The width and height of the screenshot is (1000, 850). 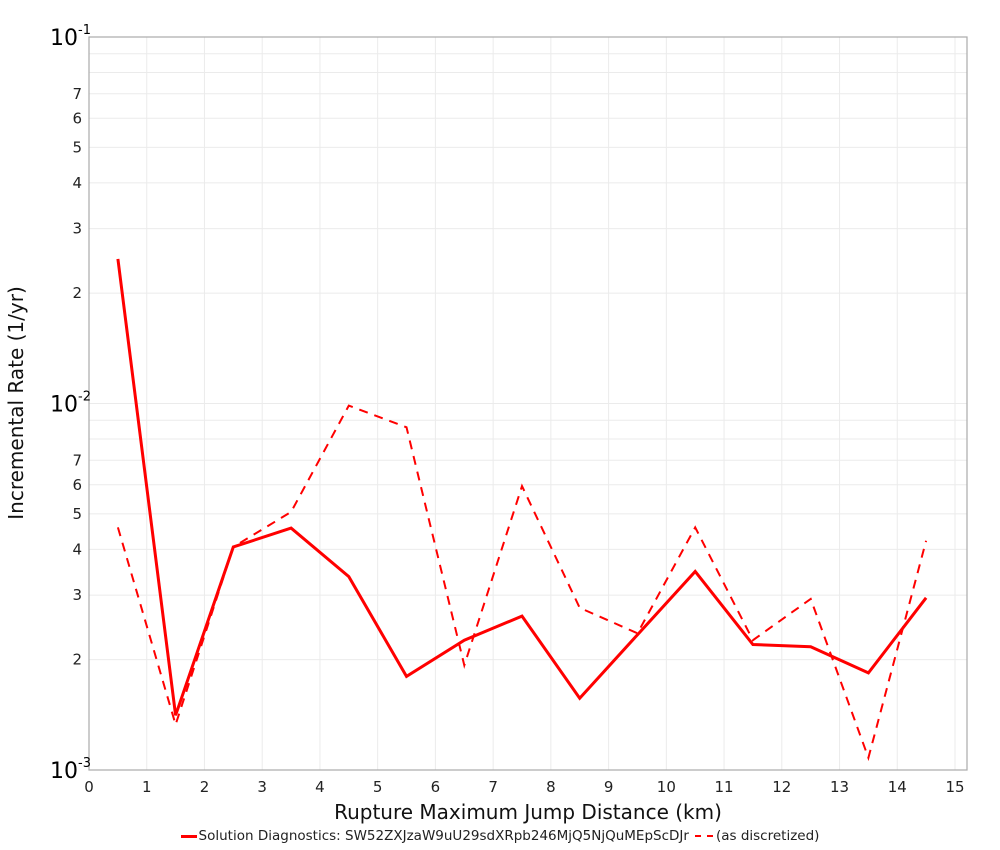 What do you see at coordinates (897, 787) in the screenshot?
I see `x-tick-label: 14` at bounding box center [897, 787].